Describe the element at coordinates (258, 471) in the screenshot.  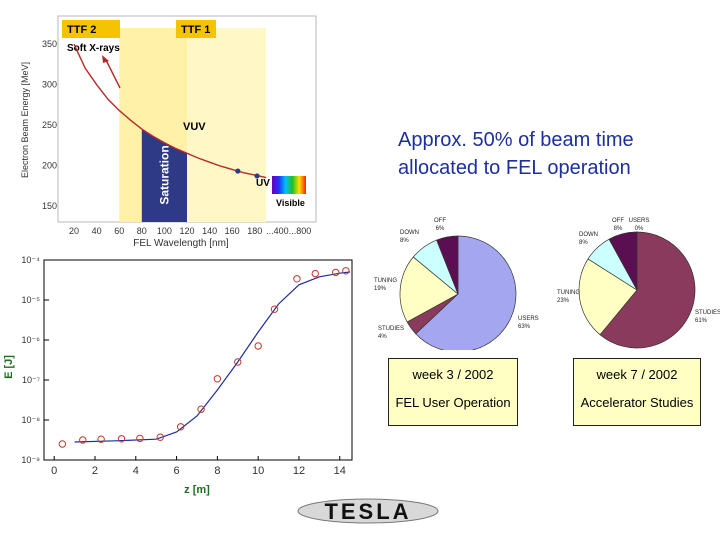
I see `pulse-x-tick-label: 10` at that location.